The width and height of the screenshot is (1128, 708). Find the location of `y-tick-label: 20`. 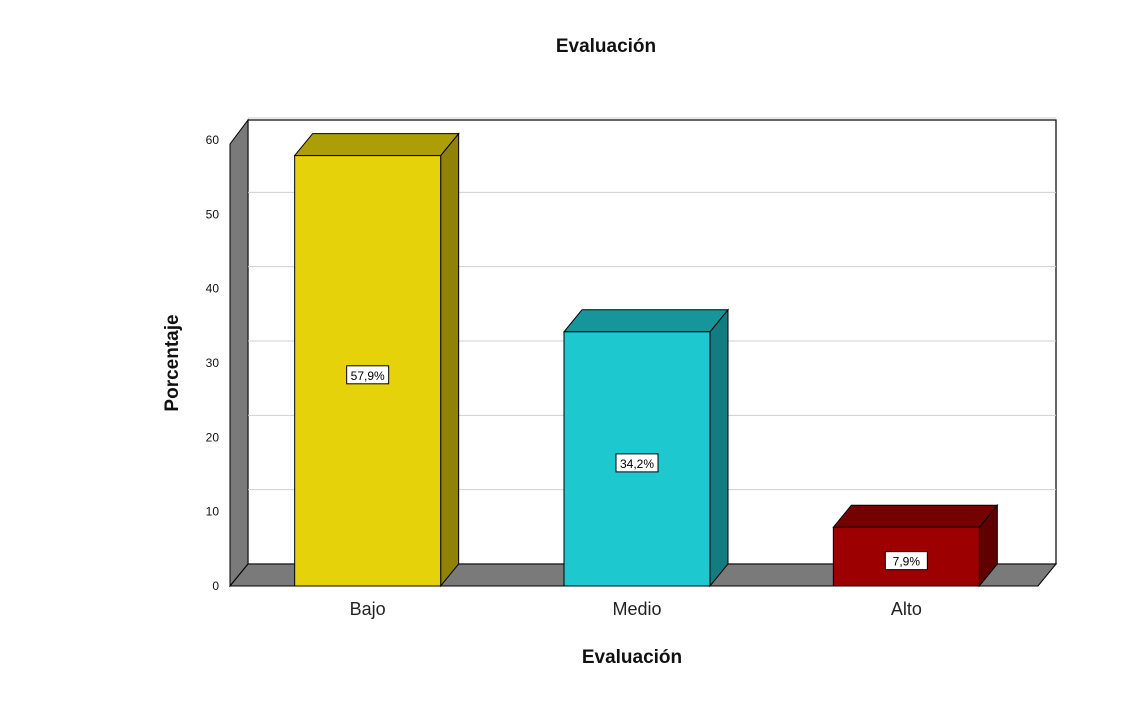

y-tick-label: 20 is located at coordinates (213, 437).